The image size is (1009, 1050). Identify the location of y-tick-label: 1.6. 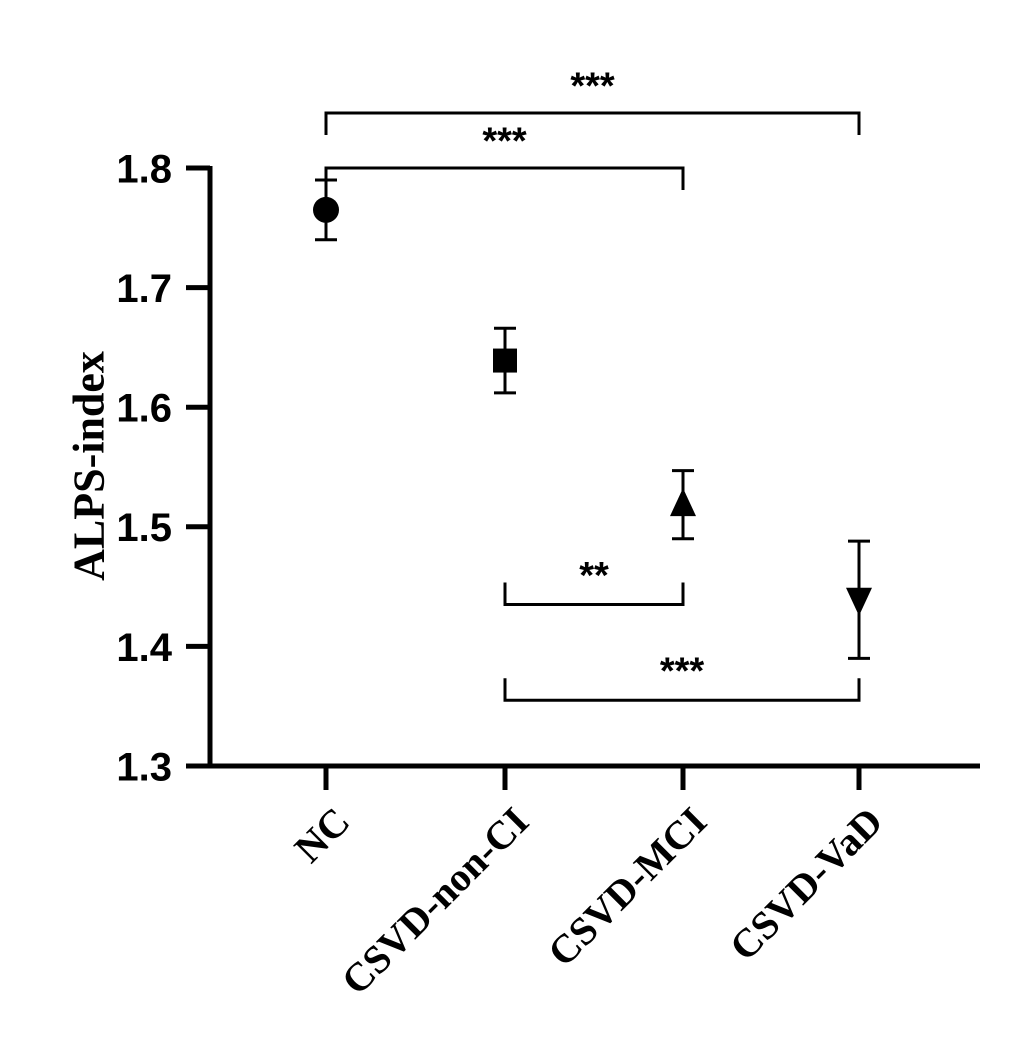
(144, 409).